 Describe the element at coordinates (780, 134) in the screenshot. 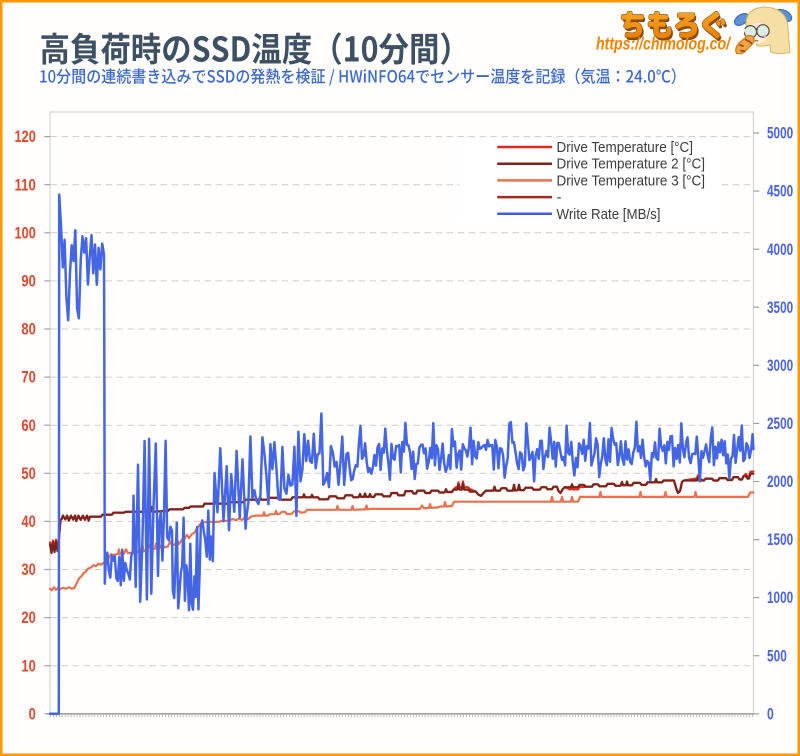

I see `svg-text: 5000` at that location.